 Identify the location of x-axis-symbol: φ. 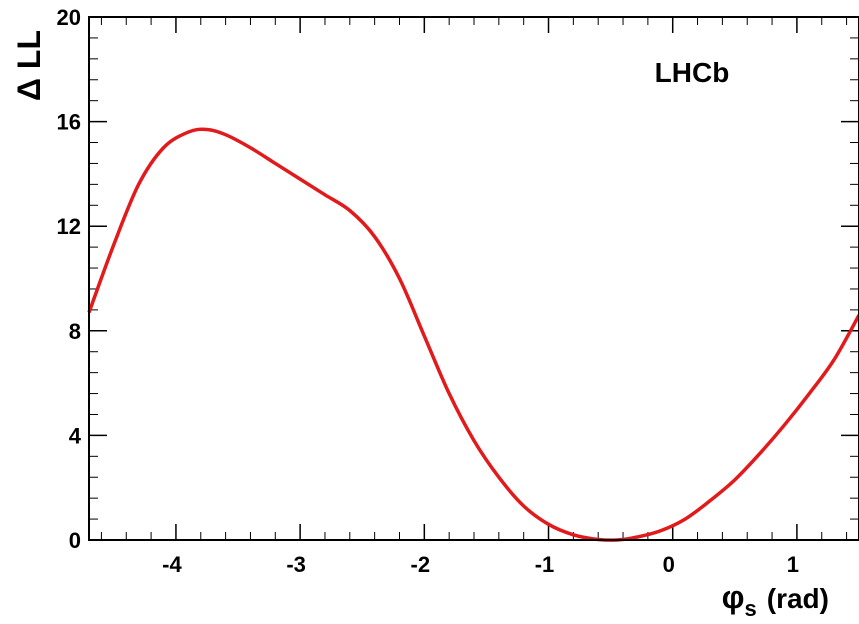
(733, 597).